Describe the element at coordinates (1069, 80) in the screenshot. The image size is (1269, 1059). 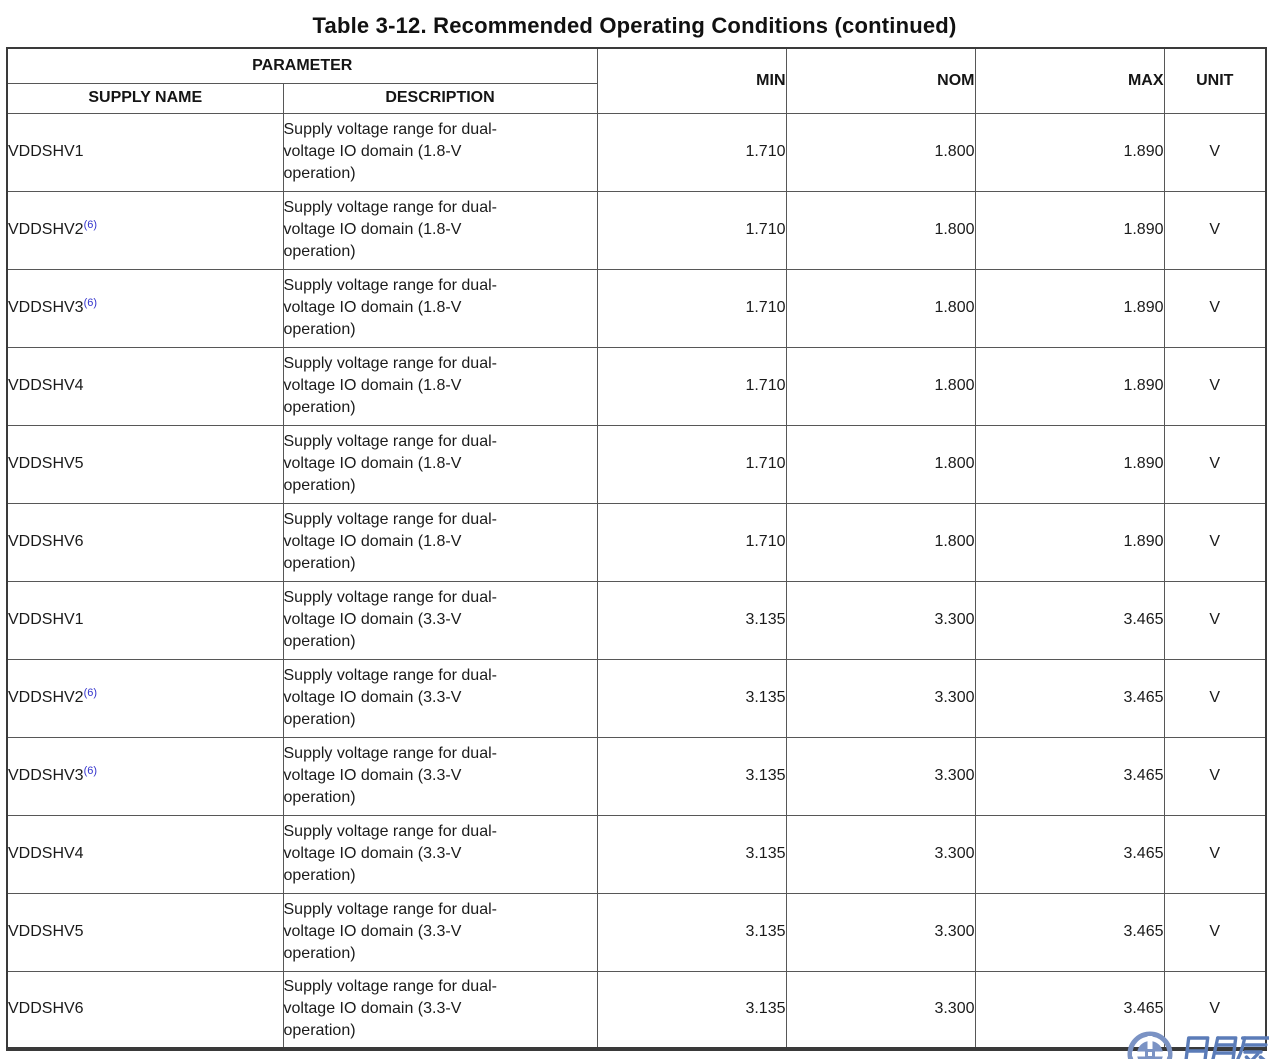
I see `header-max: MAX` at that location.